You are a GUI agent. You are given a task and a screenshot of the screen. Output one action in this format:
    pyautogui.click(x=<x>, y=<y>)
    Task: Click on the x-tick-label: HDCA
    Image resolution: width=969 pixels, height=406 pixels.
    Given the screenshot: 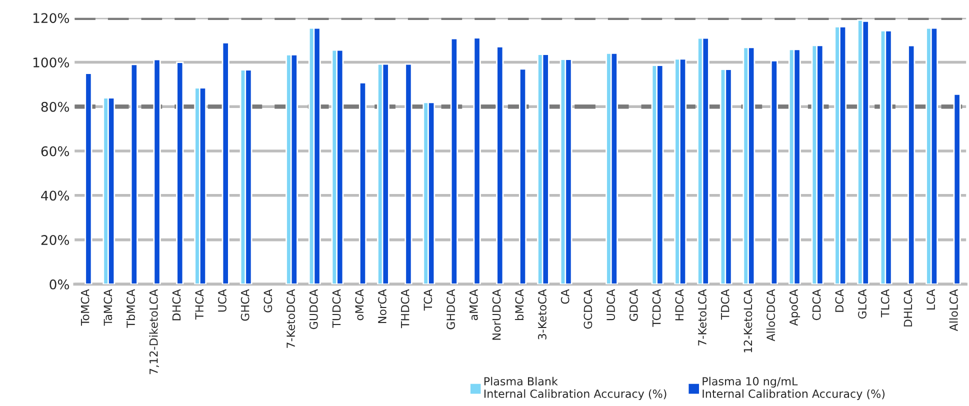 What is the action you would take?
    pyautogui.click(x=679, y=304)
    